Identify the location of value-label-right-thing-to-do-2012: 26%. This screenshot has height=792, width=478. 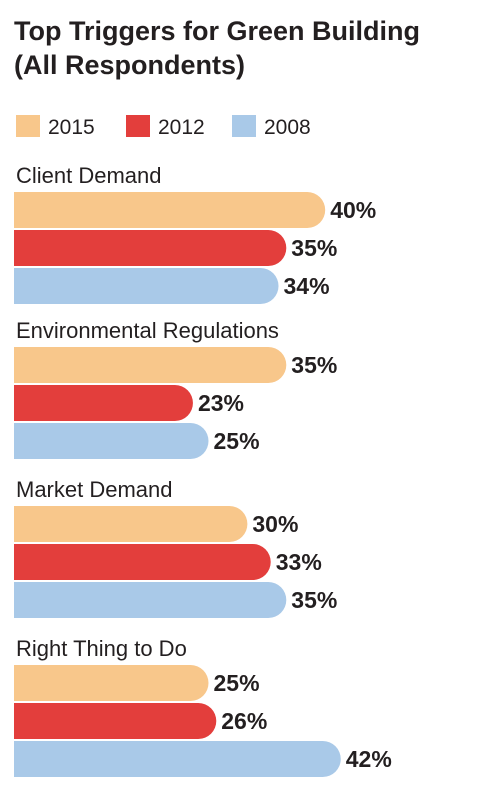
(244, 721).